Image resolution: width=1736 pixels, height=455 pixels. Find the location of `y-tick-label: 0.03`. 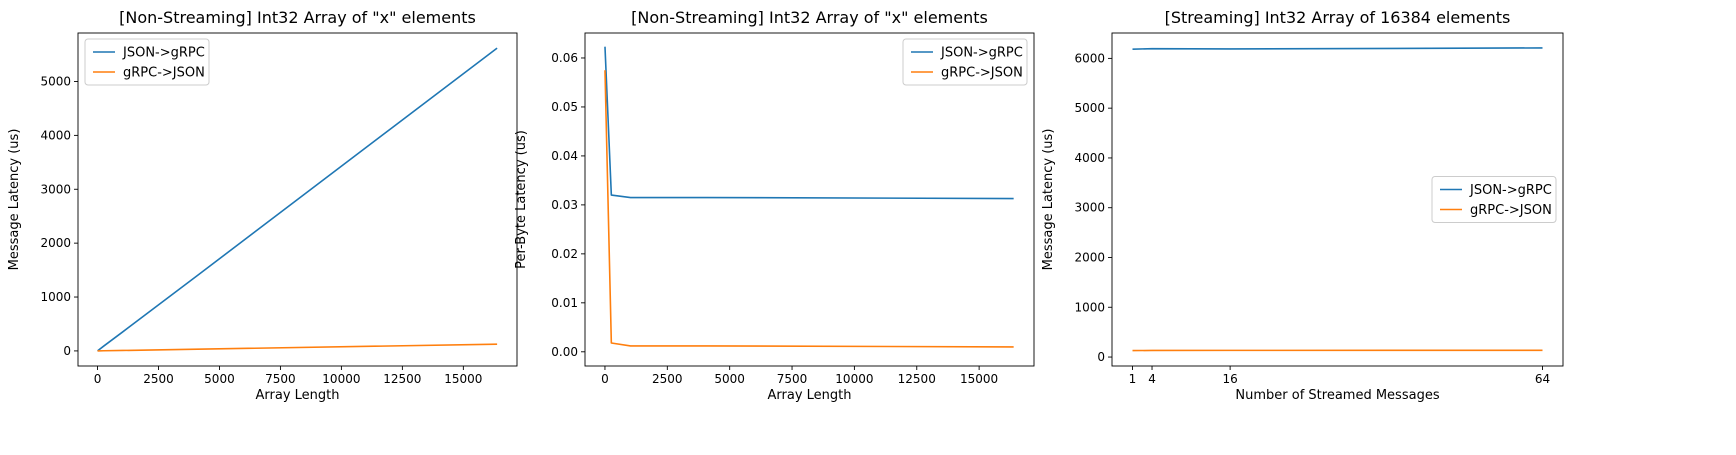

y-tick-label: 0.03 is located at coordinates (564, 205).